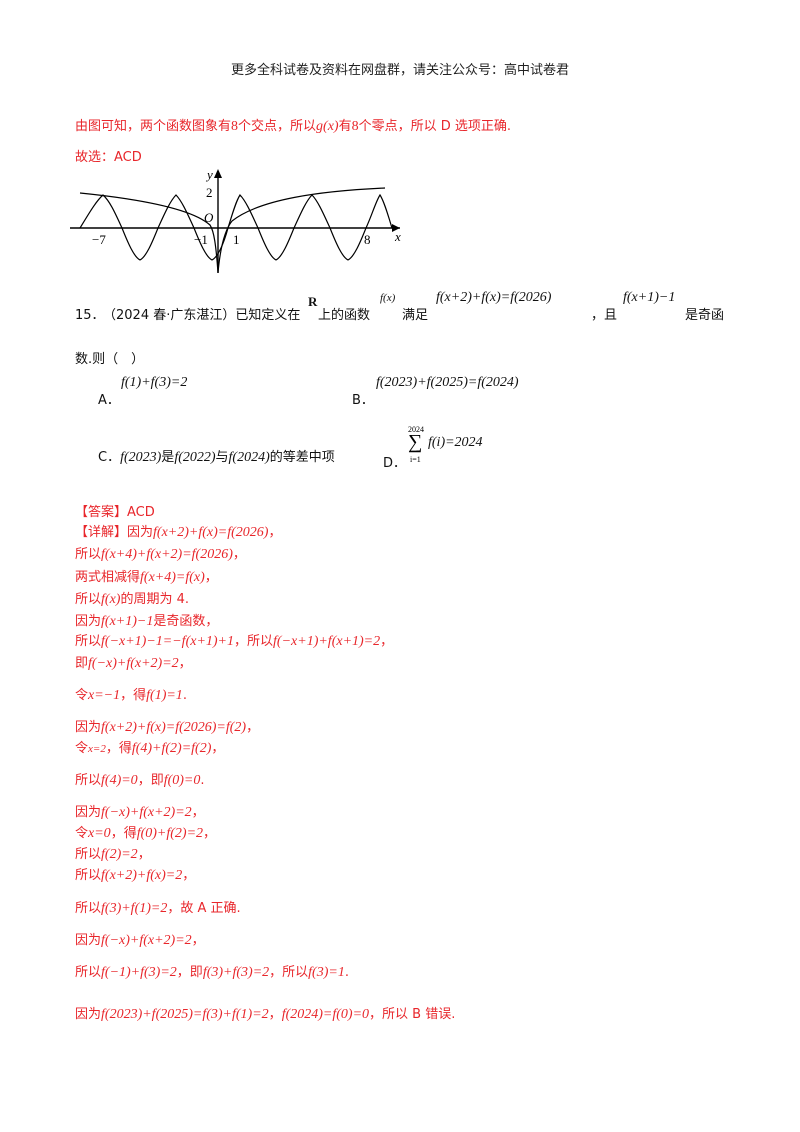 The image size is (800, 1132). Describe the element at coordinates (140, 779) in the screenshot. I see `solution-line-11: 所以f(4)=0，即f(0)=0.` at that location.